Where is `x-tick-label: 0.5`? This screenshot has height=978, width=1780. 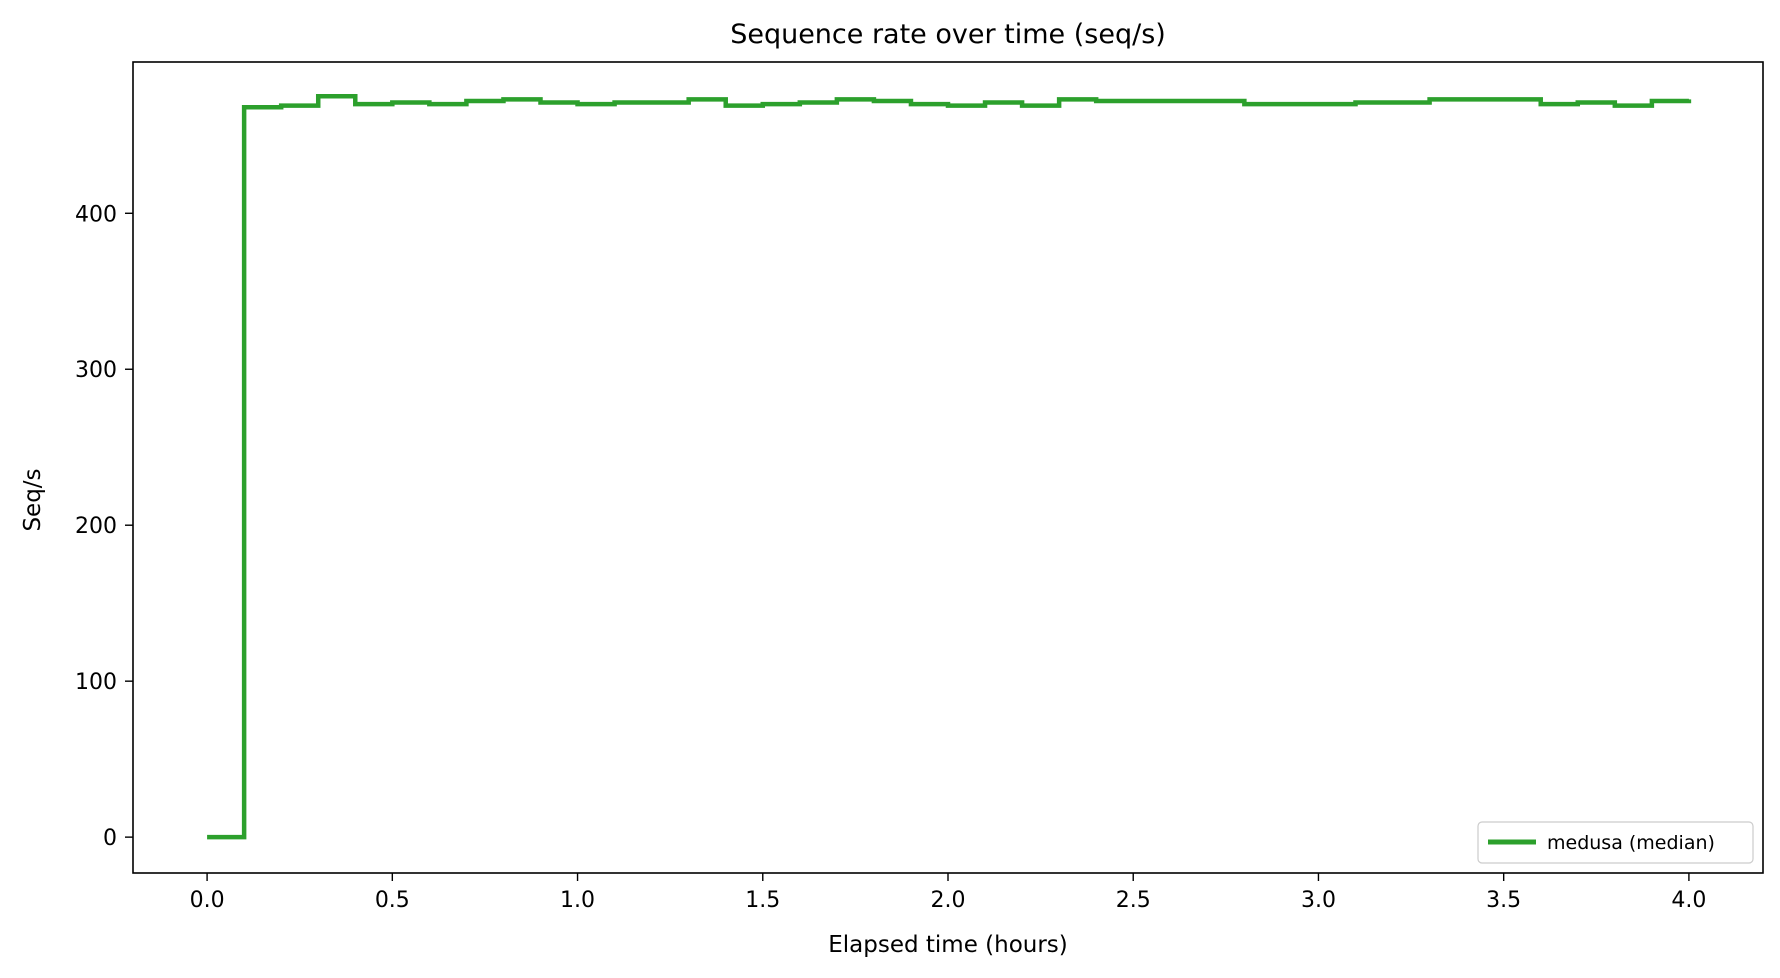
x-tick-label: 0.5 is located at coordinates (392, 900).